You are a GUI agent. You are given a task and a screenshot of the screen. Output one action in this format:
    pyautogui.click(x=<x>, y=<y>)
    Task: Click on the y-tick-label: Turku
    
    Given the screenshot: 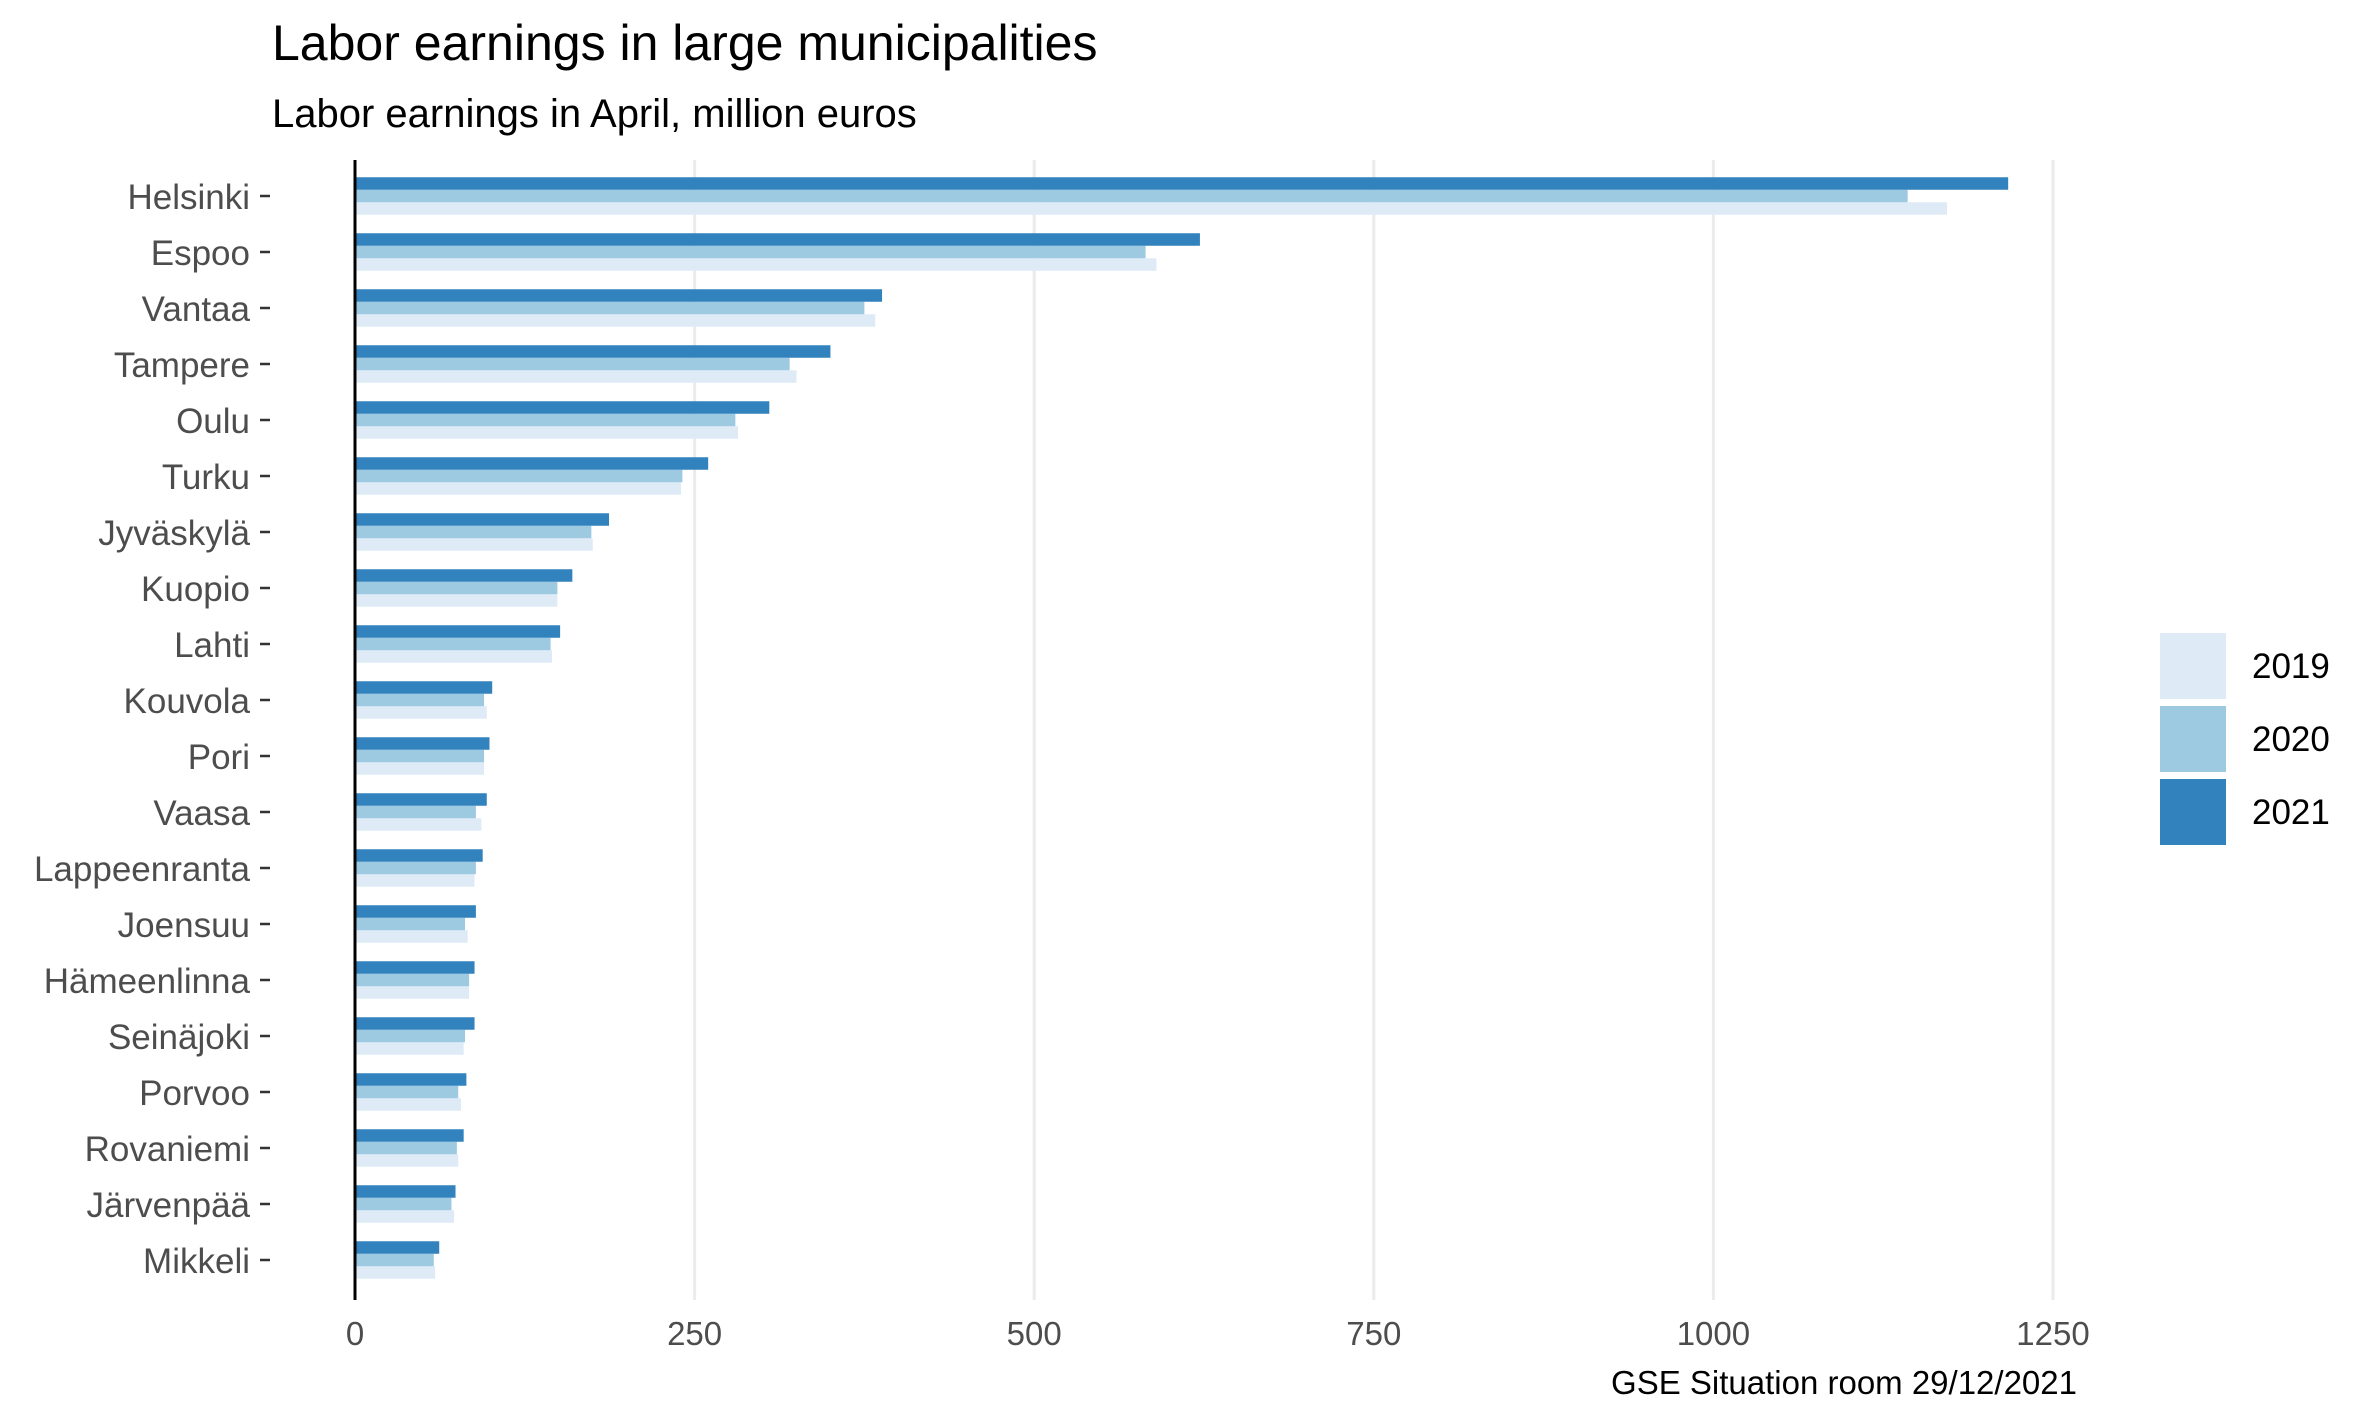 What is the action you would take?
    pyautogui.click(x=206, y=477)
    